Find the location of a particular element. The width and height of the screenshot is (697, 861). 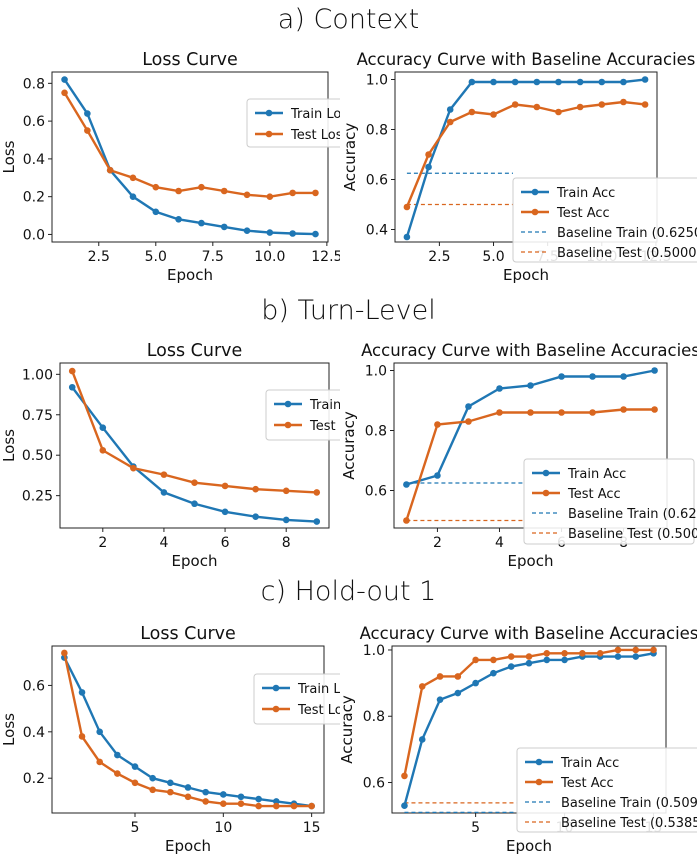

series-line-train-loss is located at coordinates (189, 157).